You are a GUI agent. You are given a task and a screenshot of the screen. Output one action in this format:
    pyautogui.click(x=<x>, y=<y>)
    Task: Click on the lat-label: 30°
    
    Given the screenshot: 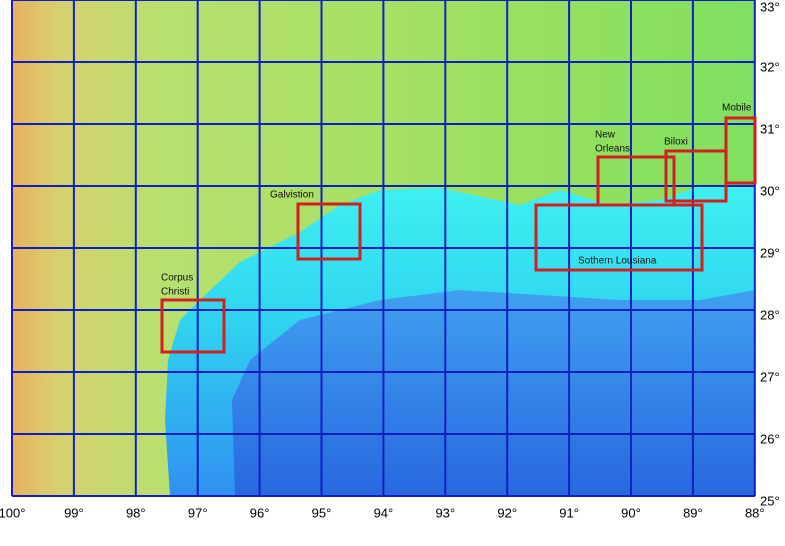 What is the action you would take?
    pyautogui.click(x=770, y=190)
    